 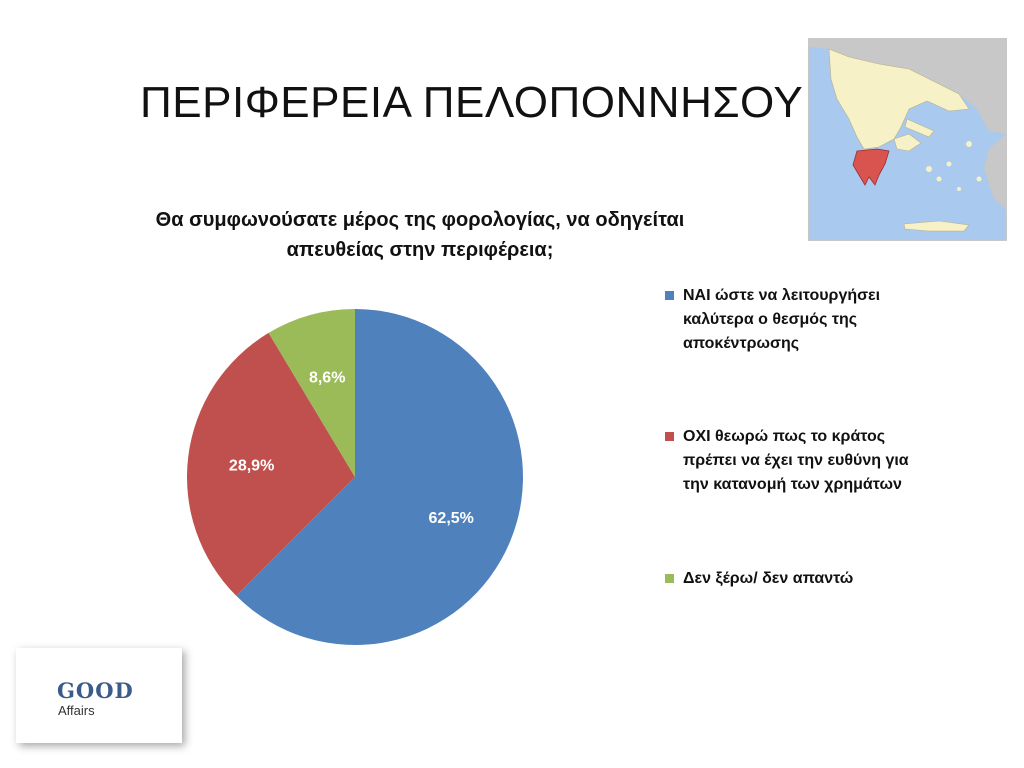 What do you see at coordinates (770, 319) in the screenshot?
I see `legend-label-yes-2: καλύτερα ο θεσμός της` at bounding box center [770, 319].